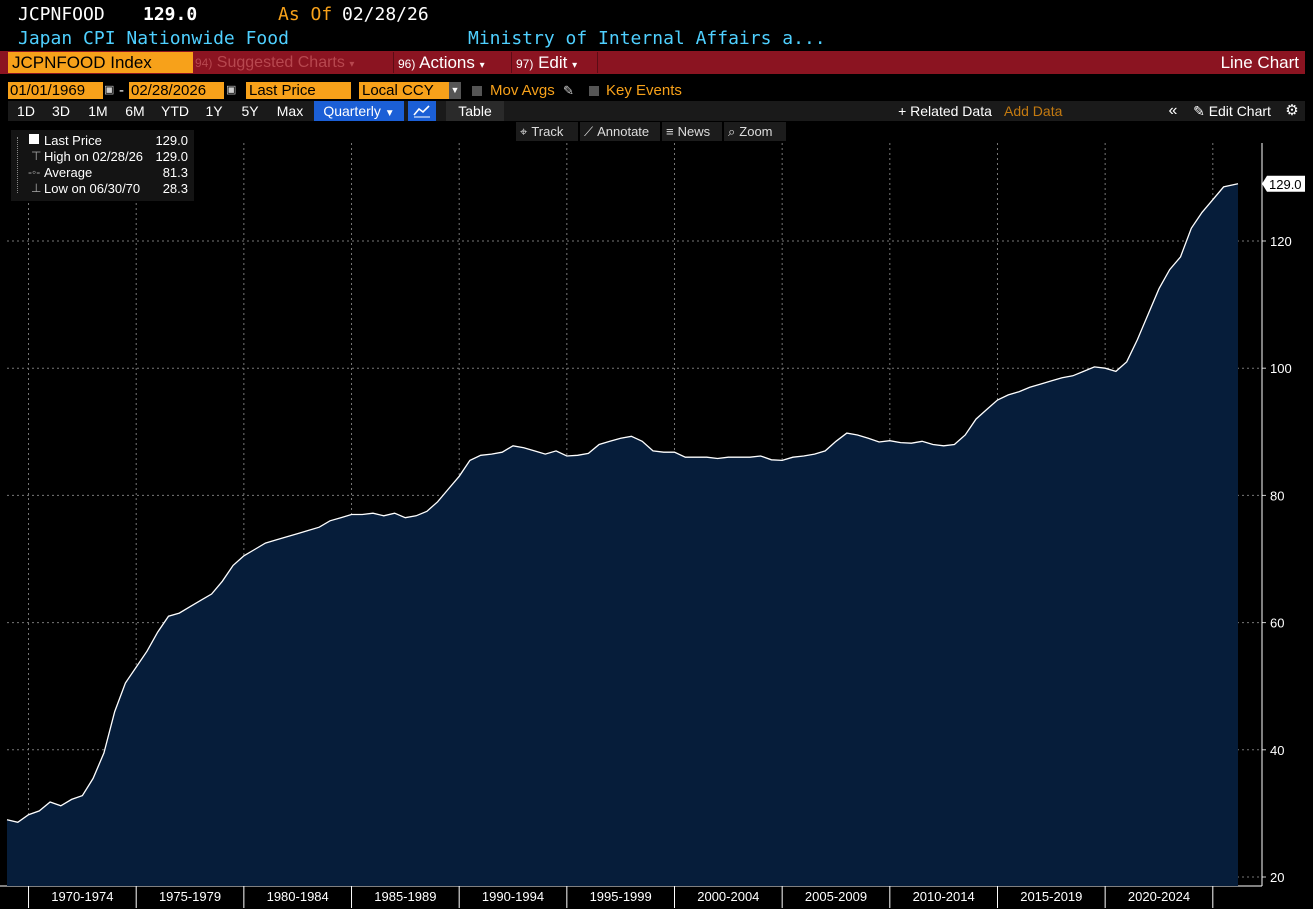 The height and width of the screenshot is (909, 1313). I want to click on frequency-label: Quarterly, so click(352, 111).